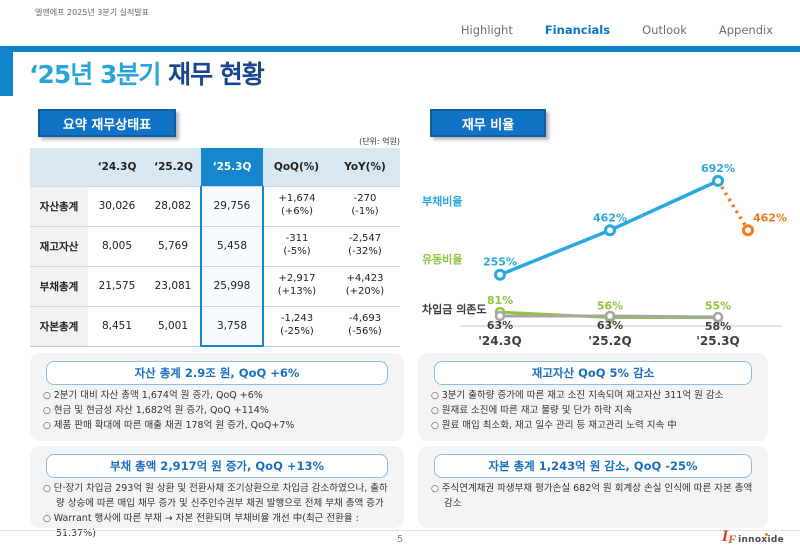 This screenshot has height=552, width=800. What do you see at coordinates (379, 141) in the screenshot?
I see `unit-note: (단위: 억원)` at bounding box center [379, 141].